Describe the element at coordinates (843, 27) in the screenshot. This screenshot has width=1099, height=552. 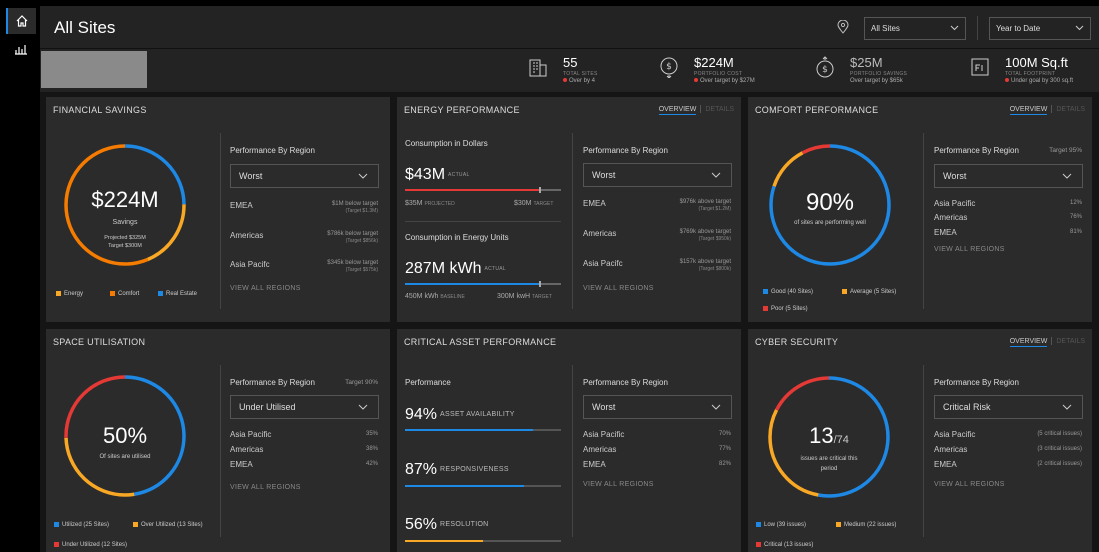
I see `location-icon` at that location.